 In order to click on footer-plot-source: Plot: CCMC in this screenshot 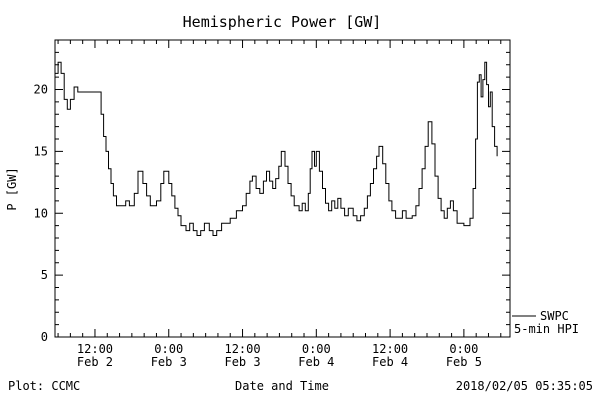, I will do `click(44, 386)`.